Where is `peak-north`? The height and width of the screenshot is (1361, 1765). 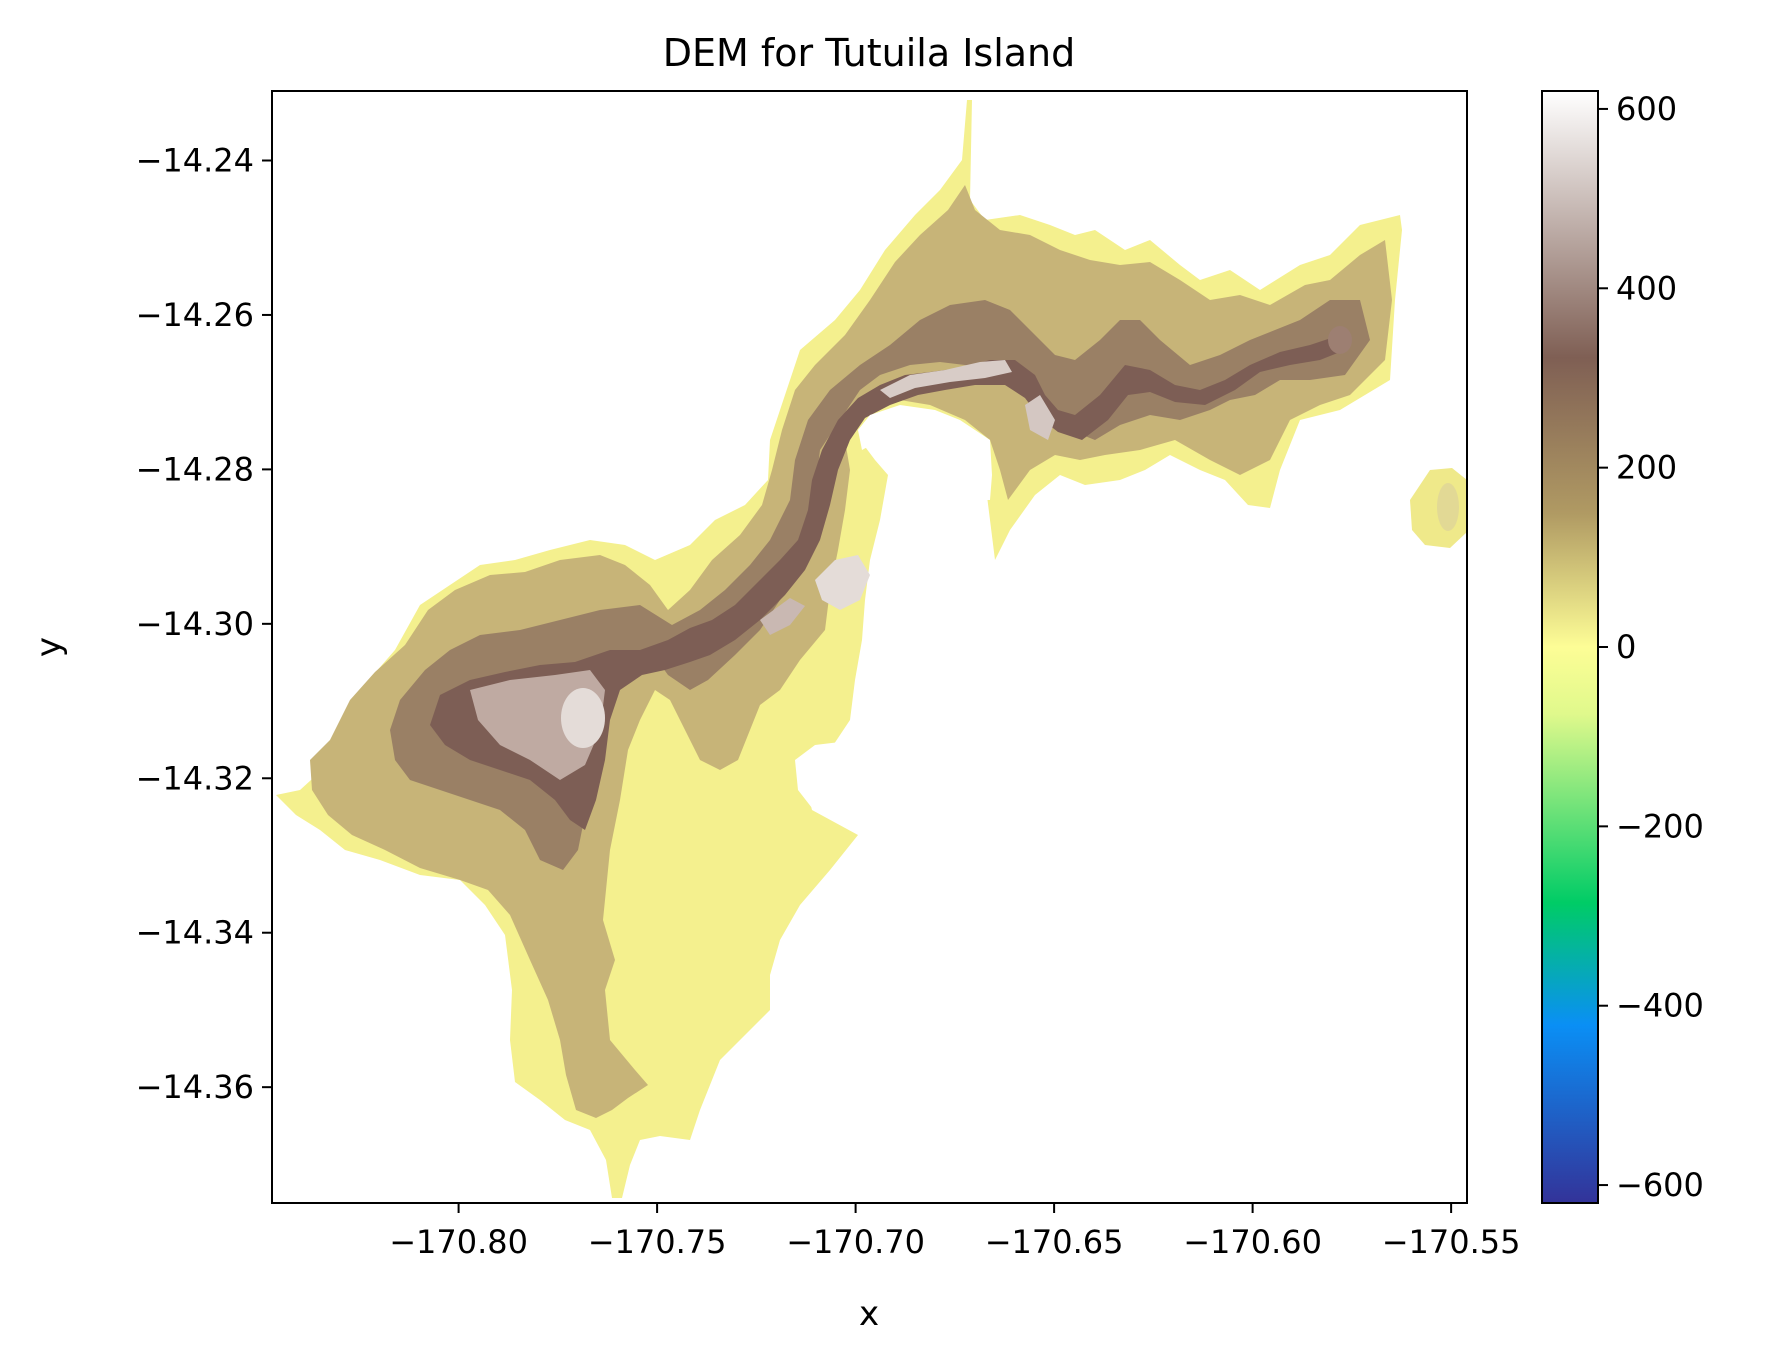
peak-north is located at coordinates (1040, 417).